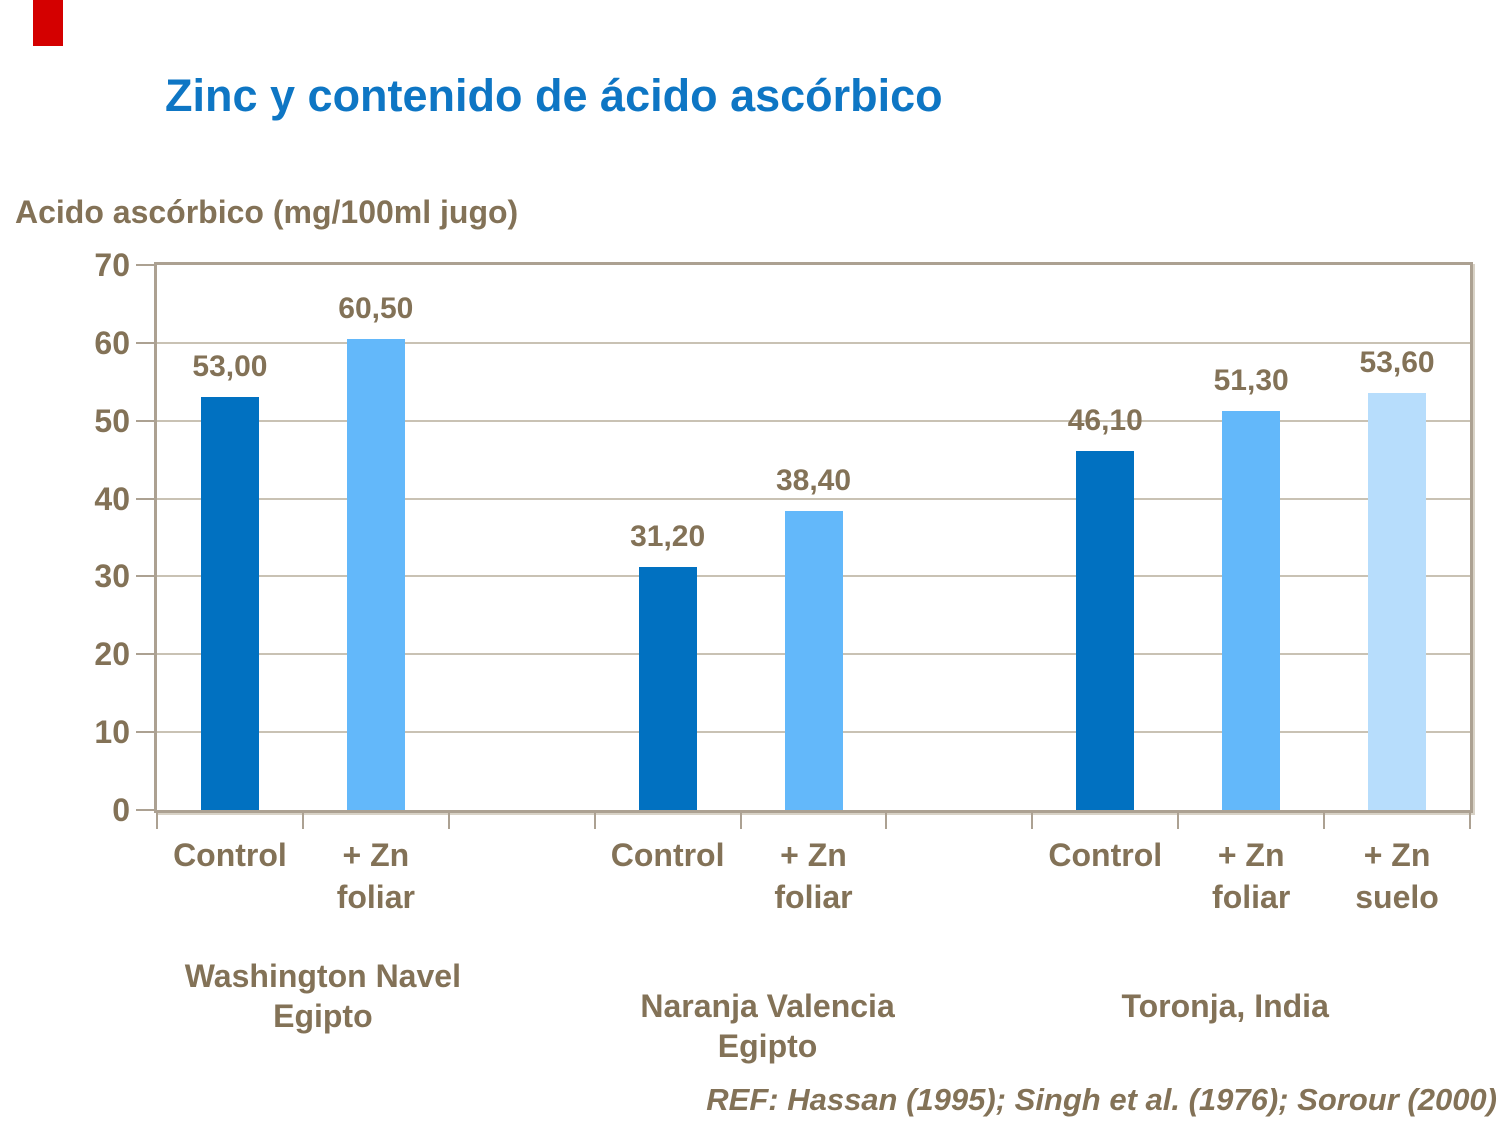 Image resolution: width=1501 pixels, height=1125 pixels. What do you see at coordinates (112, 498) in the screenshot?
I see `y-axis-tick-label: 40` at bounding box center [112, 498].